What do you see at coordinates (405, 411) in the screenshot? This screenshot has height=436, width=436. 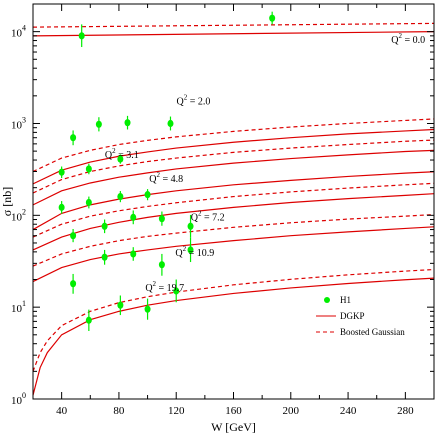 I see `x-tick-label: 280` at bounding box center [405, 411].